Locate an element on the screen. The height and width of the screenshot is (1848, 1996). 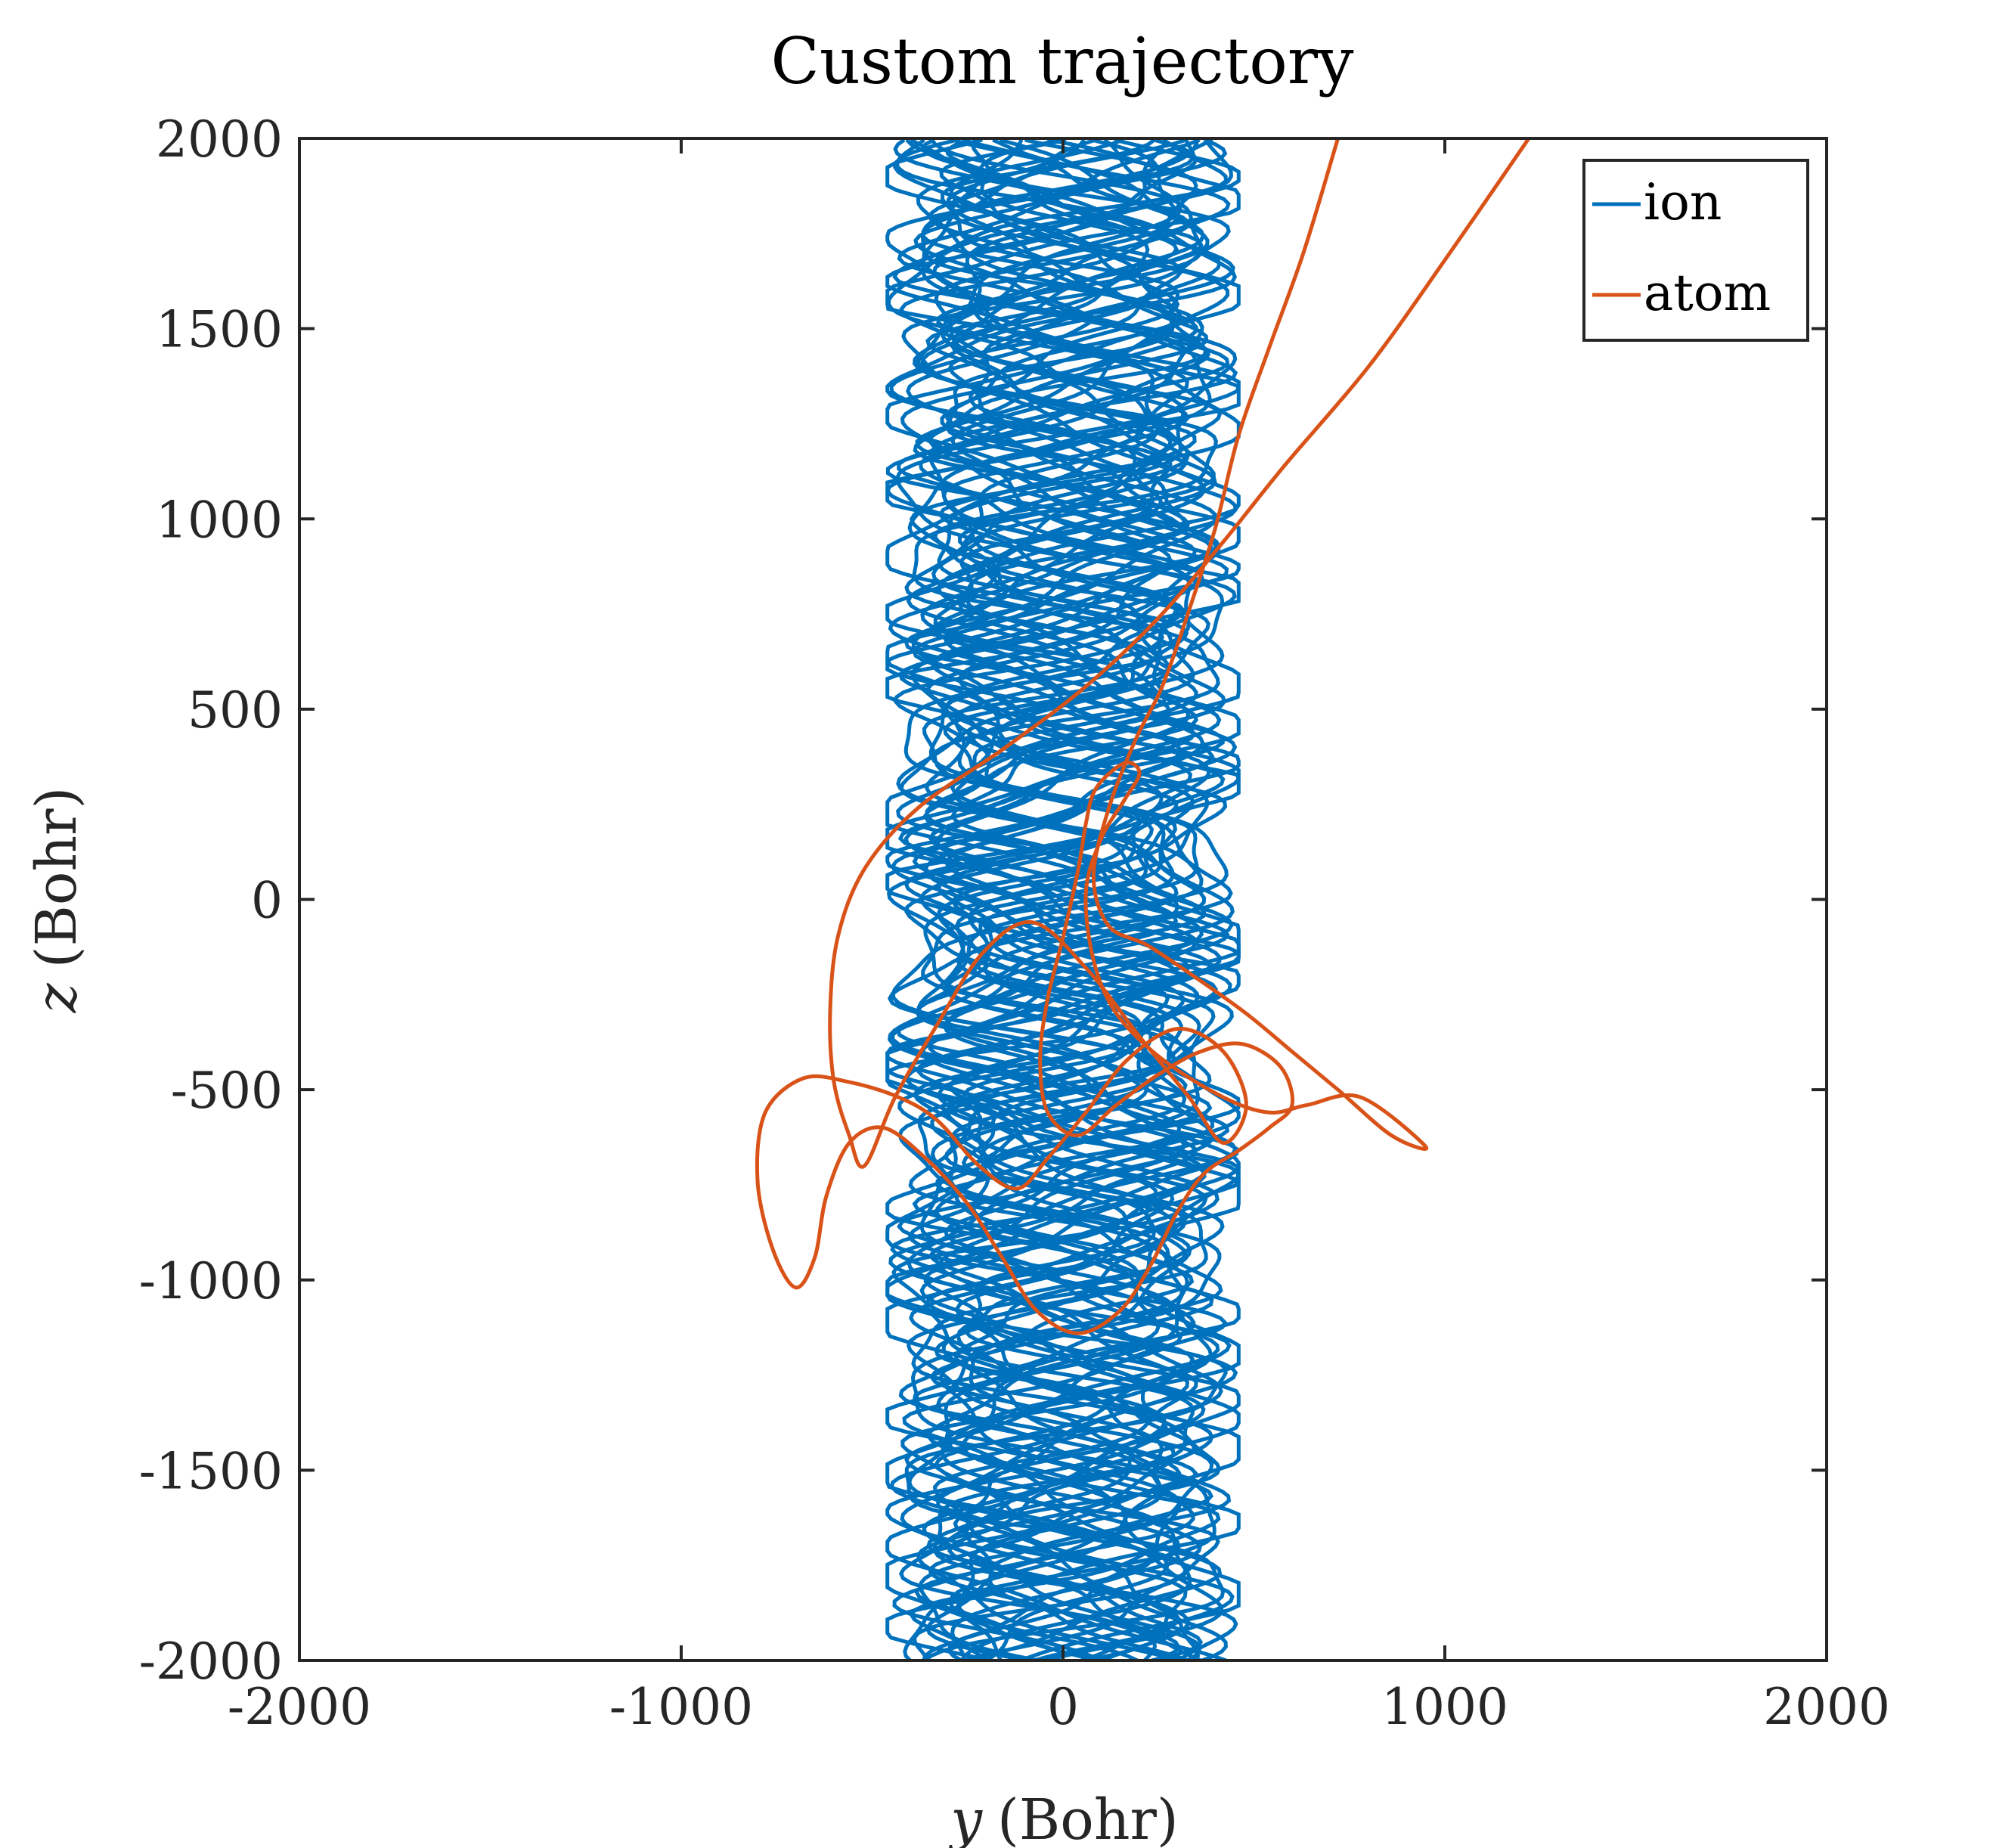
series-ion is located at coordinates (1063, 899).